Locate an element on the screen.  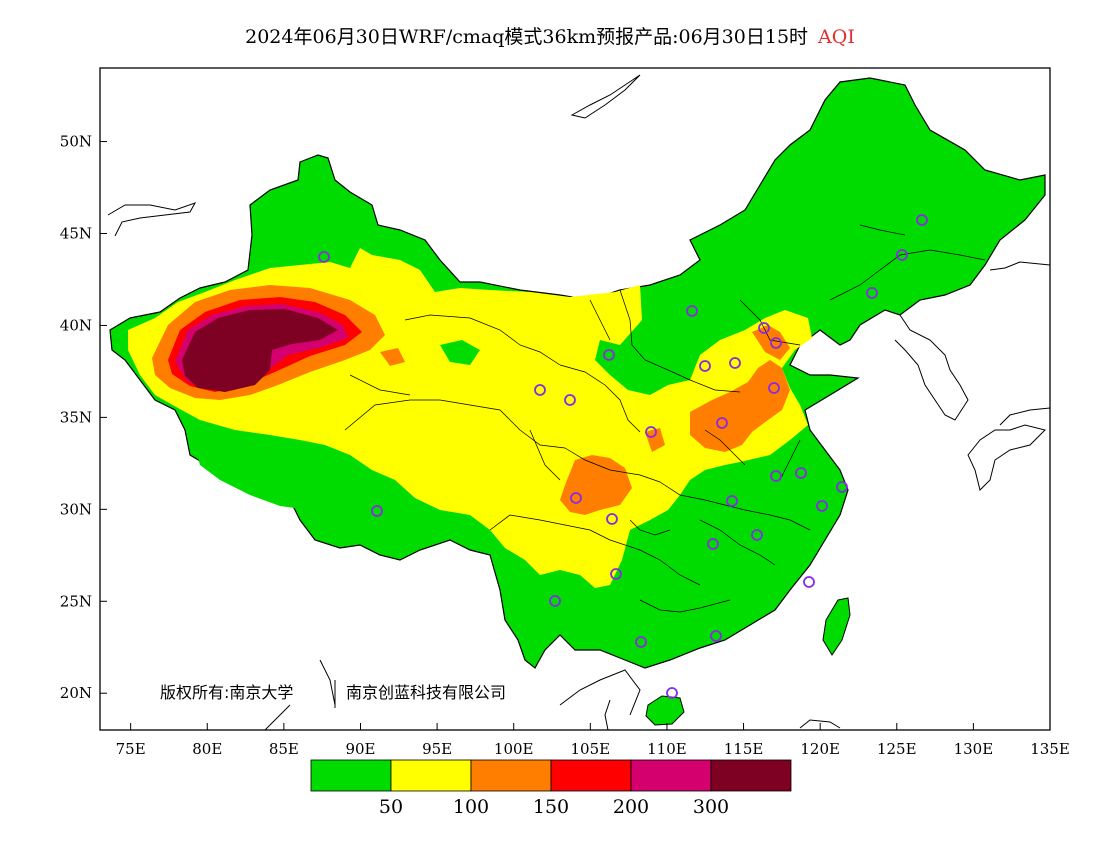
lon-tick-label: 120E is located at coordinates (820, 749).